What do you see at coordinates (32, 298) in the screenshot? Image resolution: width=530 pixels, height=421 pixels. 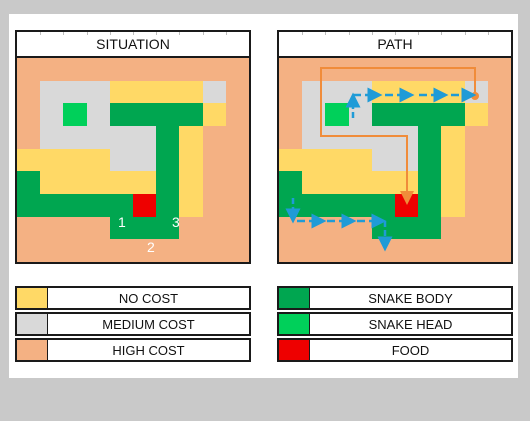 I see `no-cost-swatch` at bounding box center [32, 298].